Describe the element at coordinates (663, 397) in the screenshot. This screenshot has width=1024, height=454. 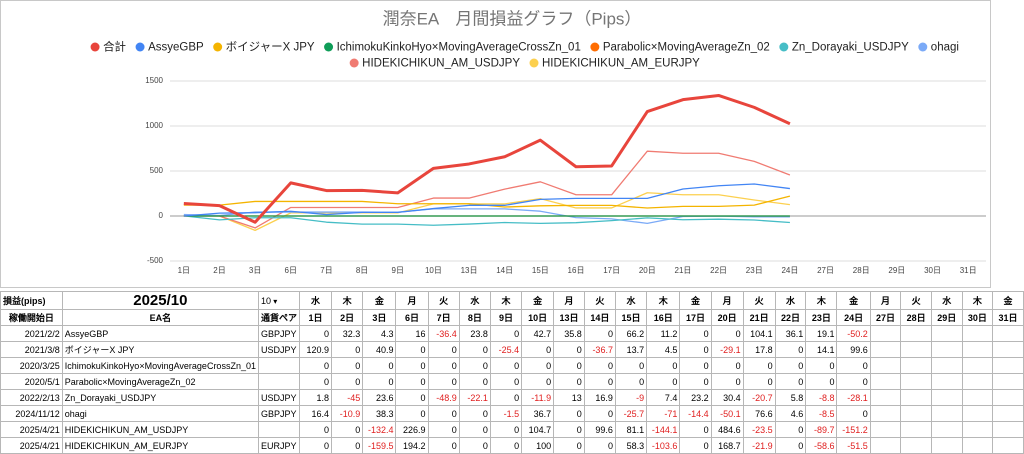
I see `pips-cell: 7.4` at that location.